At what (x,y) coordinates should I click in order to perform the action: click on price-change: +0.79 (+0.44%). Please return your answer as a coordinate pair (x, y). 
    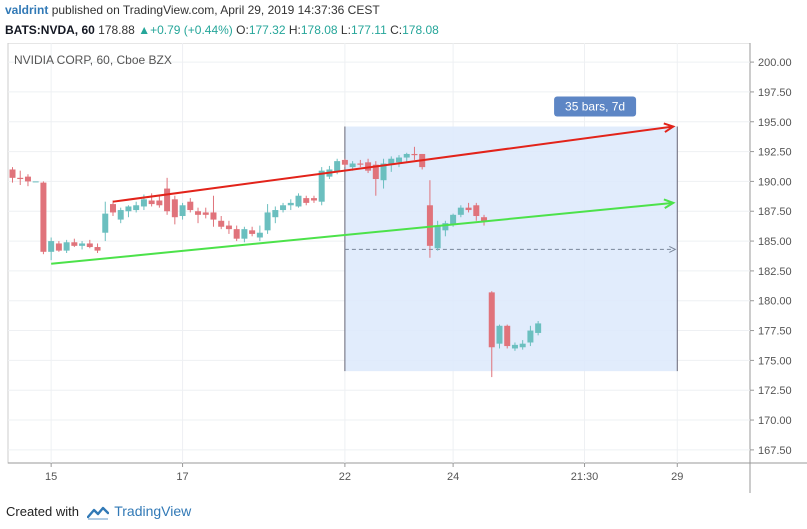
    Looking at the image, I should click on (191, 30).